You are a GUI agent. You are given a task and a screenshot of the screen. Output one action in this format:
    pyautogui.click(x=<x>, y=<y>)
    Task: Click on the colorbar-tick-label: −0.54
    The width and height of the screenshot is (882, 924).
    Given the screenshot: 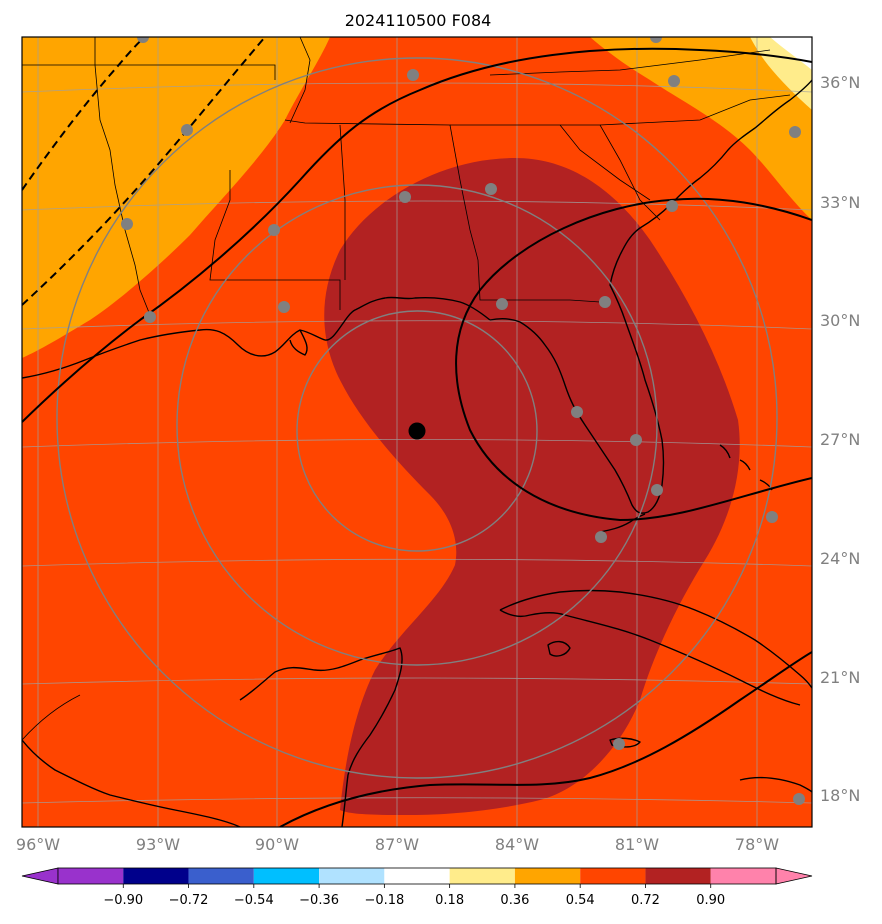 What is the action you would take?
    pyautogui.click(x=254, y=900)
    